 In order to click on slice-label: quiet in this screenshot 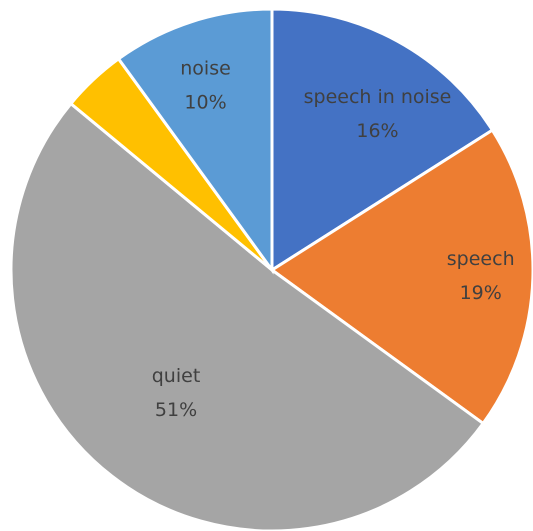, I will do `click(176, 376)`.